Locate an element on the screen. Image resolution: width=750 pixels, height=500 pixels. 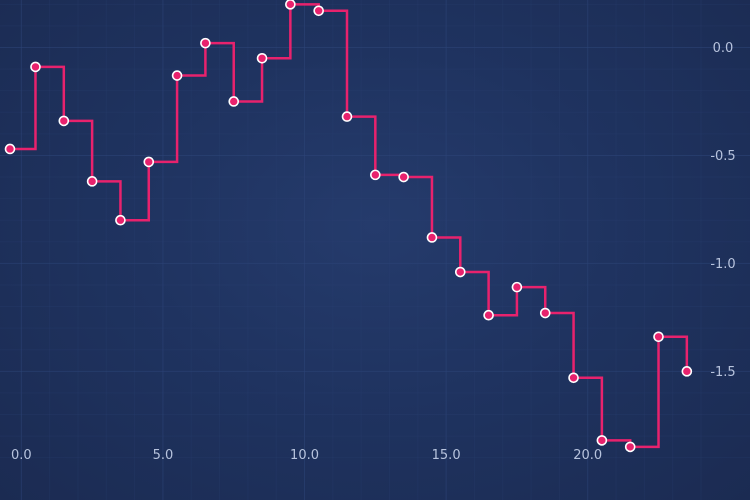
y-tick-label: -0.5 is located at coordinates (722, 156).